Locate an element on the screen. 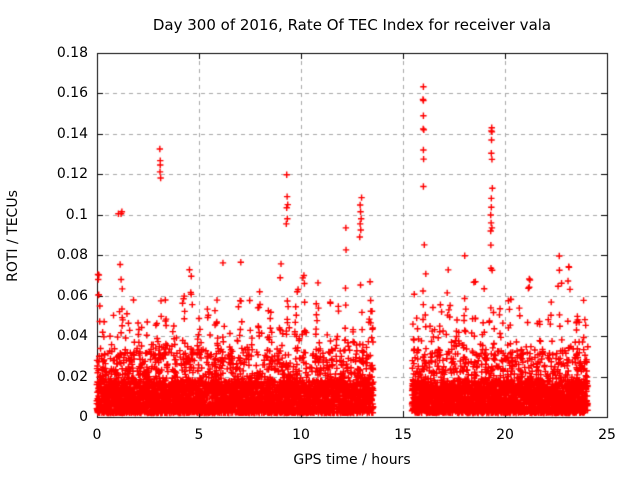 The height and width of the screenshot is (480, 640). y-tick-label: 0.12 is located at coordinates (72, 174).